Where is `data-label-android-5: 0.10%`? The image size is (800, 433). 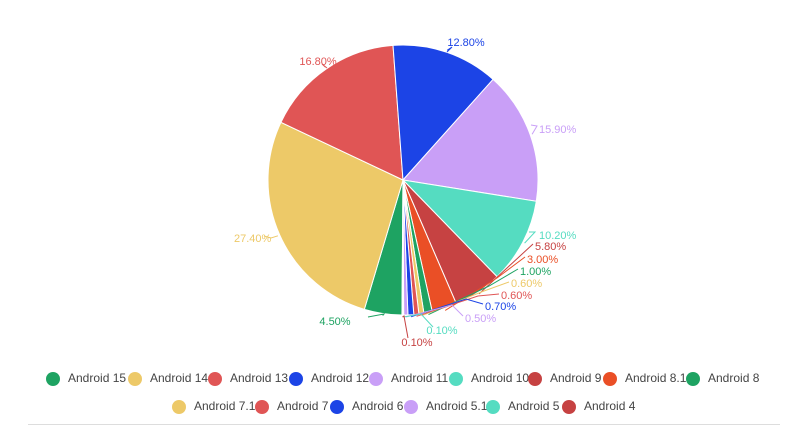
data-label-android-5: 0.10% is located at coordinates (441, 331).